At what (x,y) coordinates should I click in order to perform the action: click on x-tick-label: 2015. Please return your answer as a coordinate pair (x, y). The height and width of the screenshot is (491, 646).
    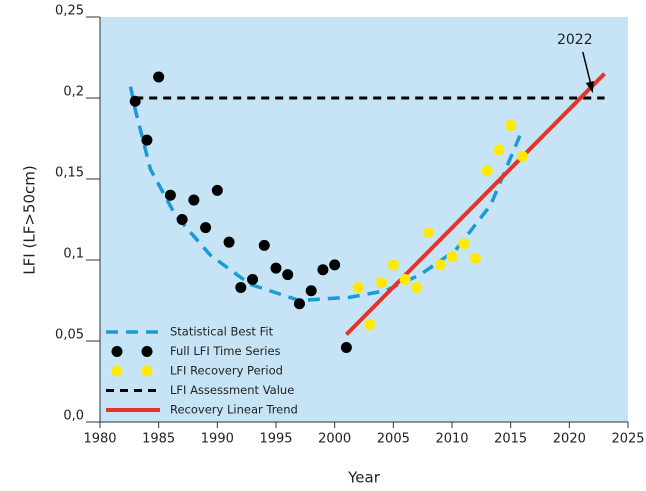
    Looking at the image, I should click on (510, 439).